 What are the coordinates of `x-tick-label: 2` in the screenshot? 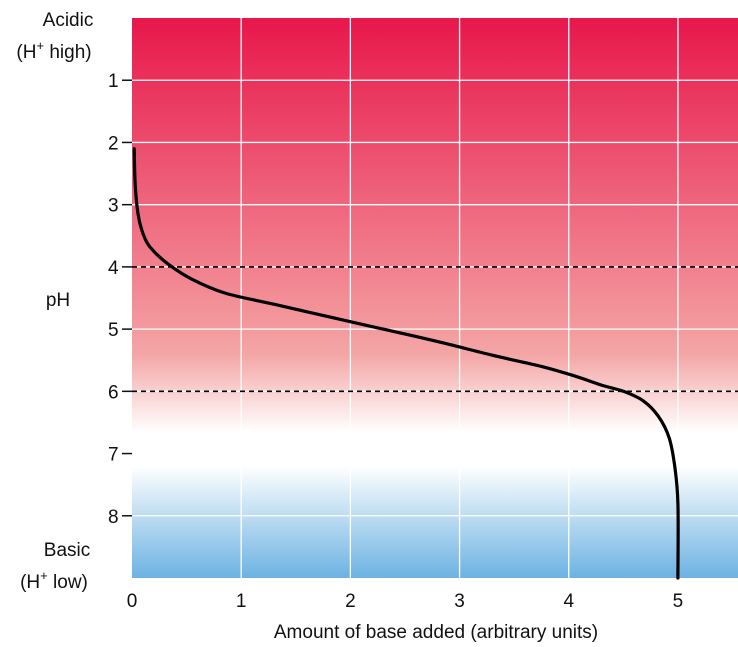 It's located at (350, 601).